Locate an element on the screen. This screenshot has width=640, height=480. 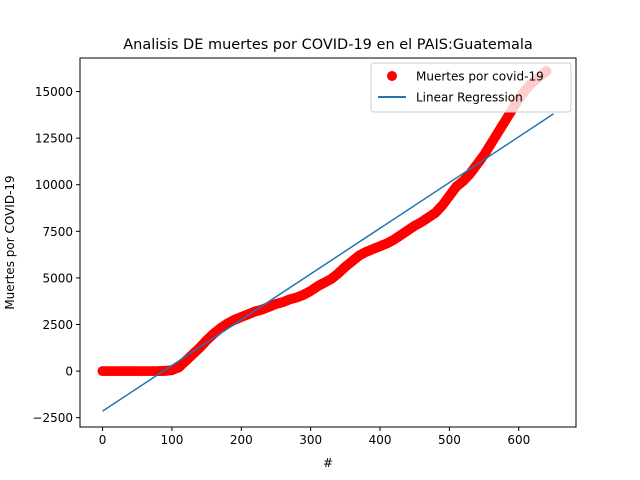
y-tick-label: 2500 is located at coordinates (57, 325).